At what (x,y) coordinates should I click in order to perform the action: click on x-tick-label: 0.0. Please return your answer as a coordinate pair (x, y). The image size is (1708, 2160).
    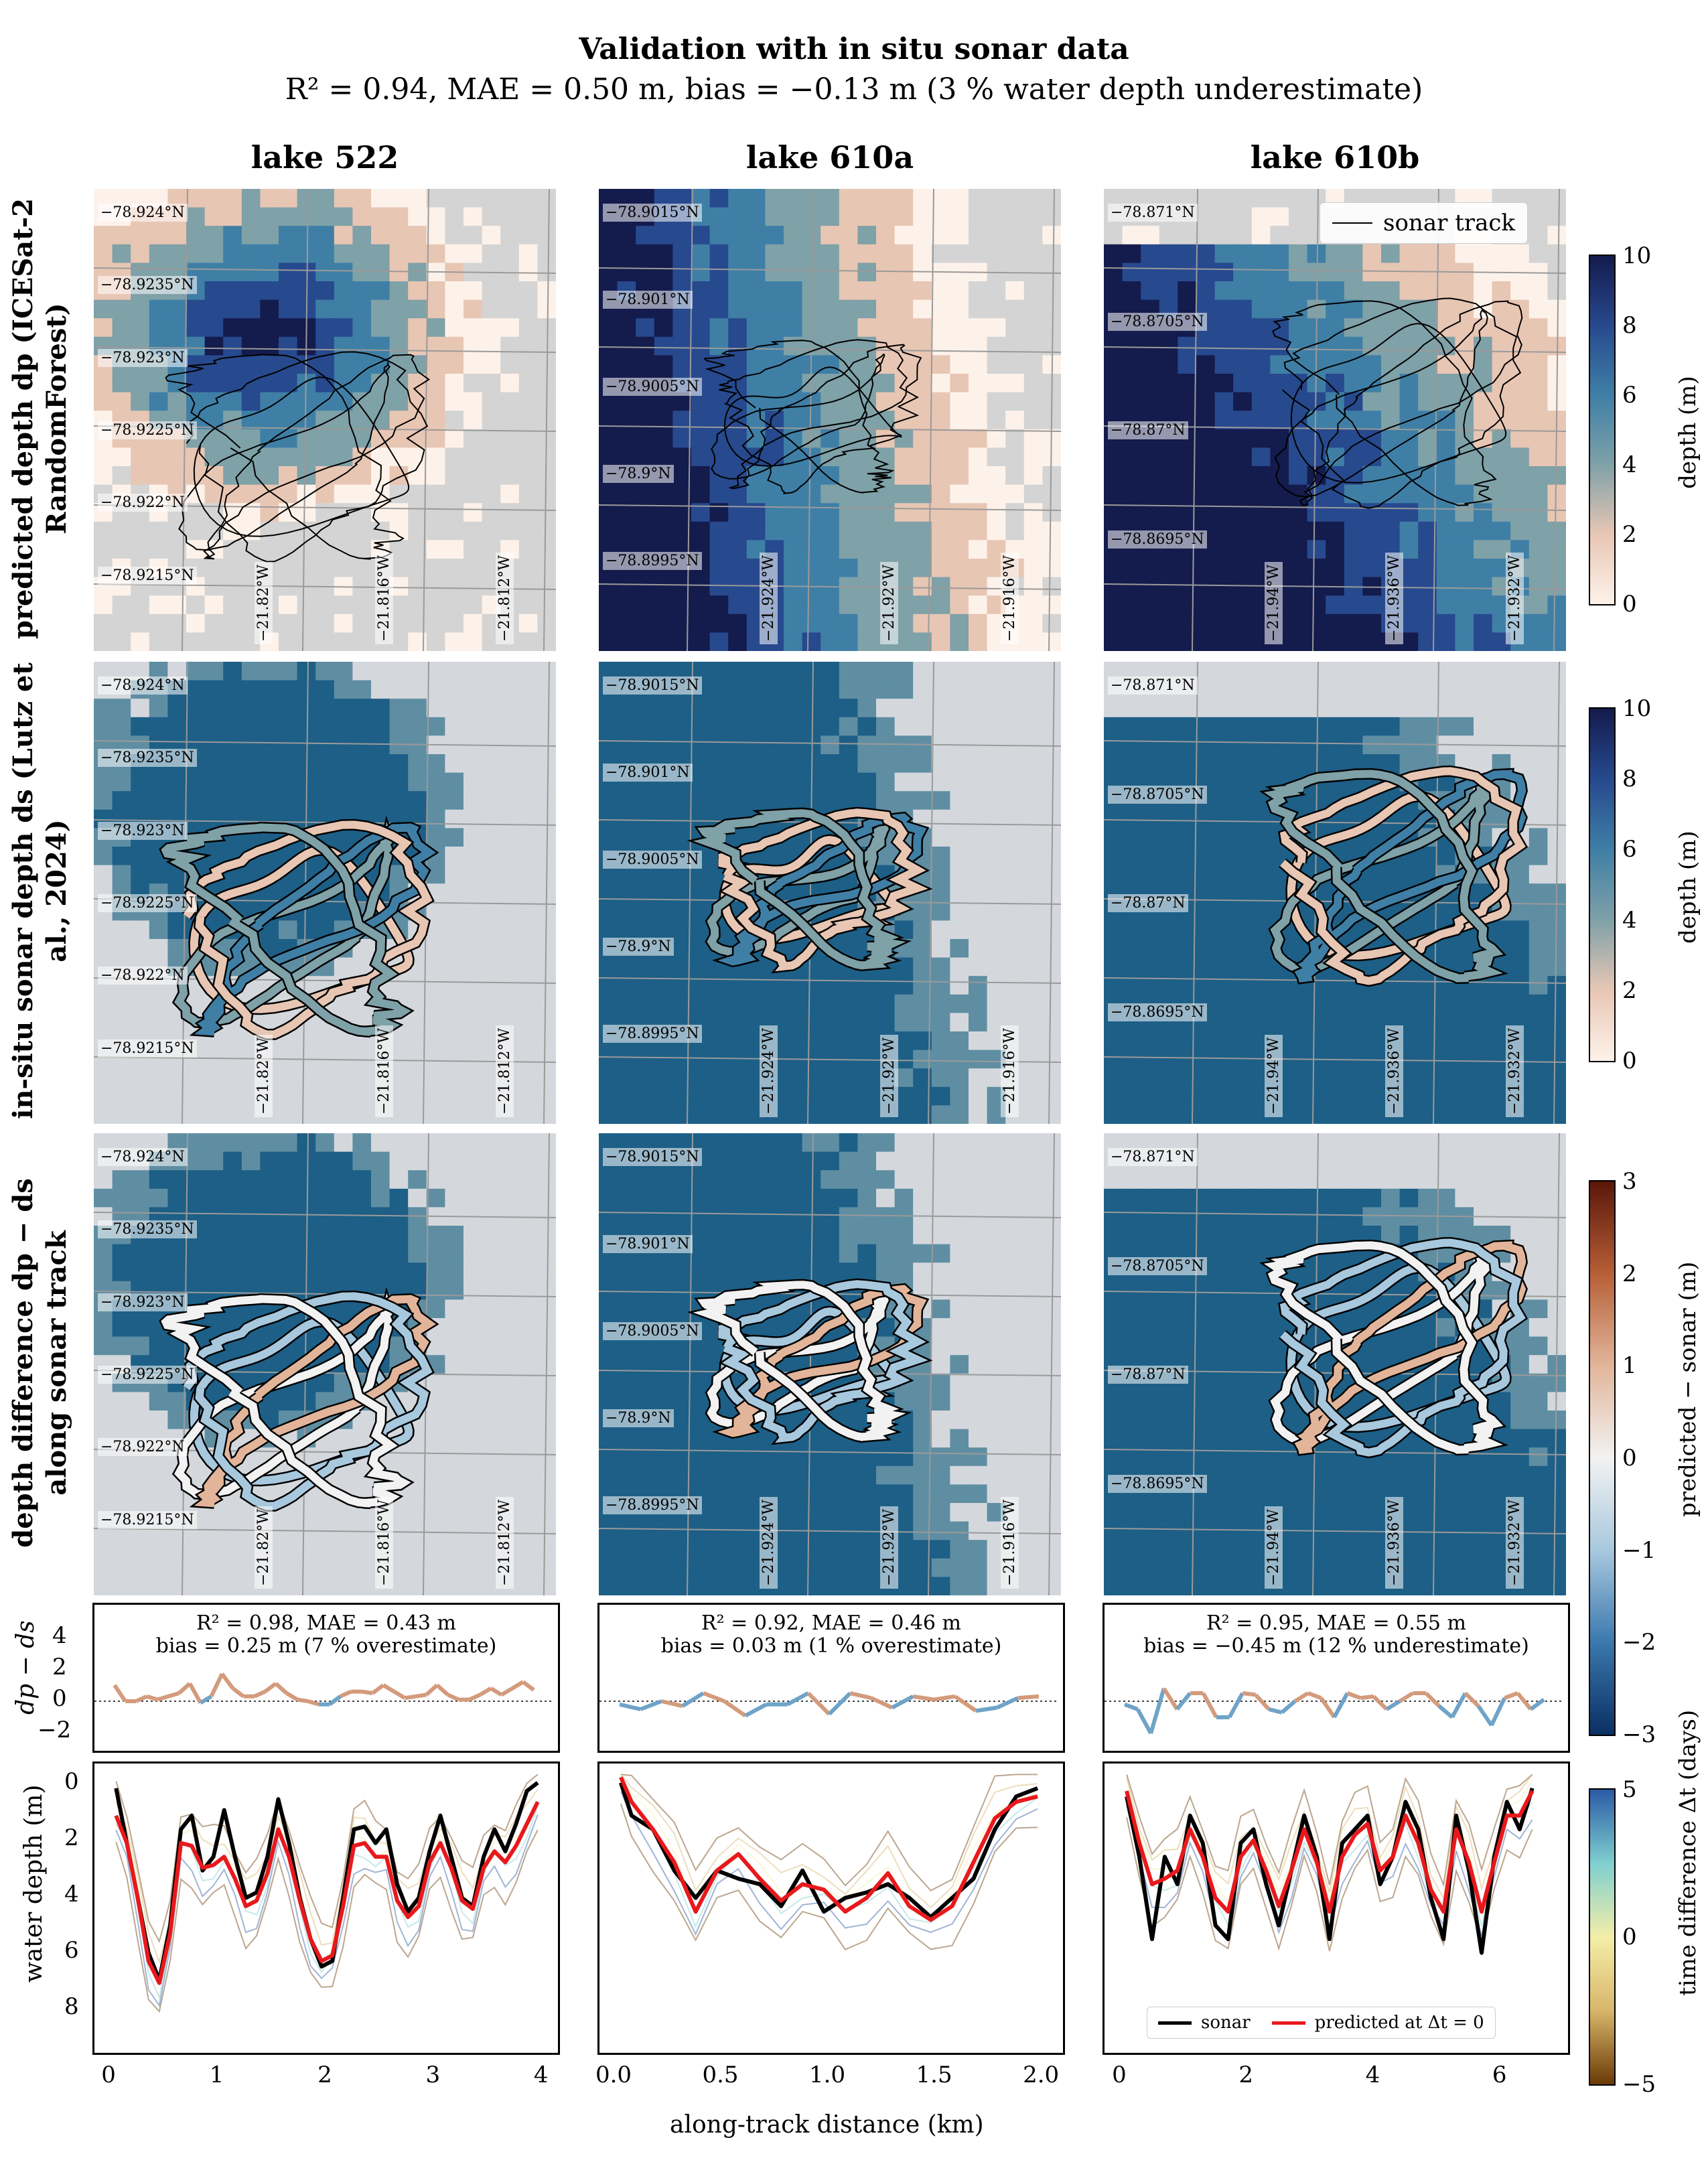
    Looking at the image, I should click on (613, 2075).